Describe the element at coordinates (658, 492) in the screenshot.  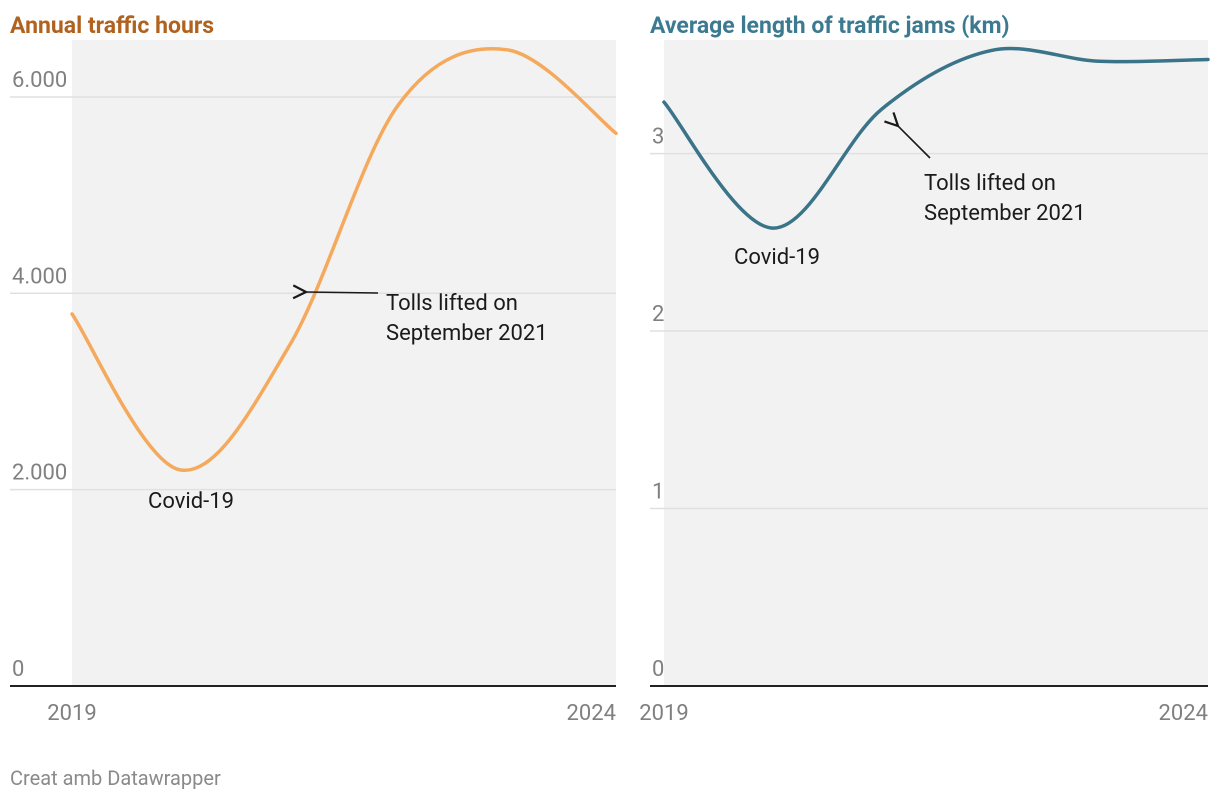
I see `y-tick-label: 1` at that location.